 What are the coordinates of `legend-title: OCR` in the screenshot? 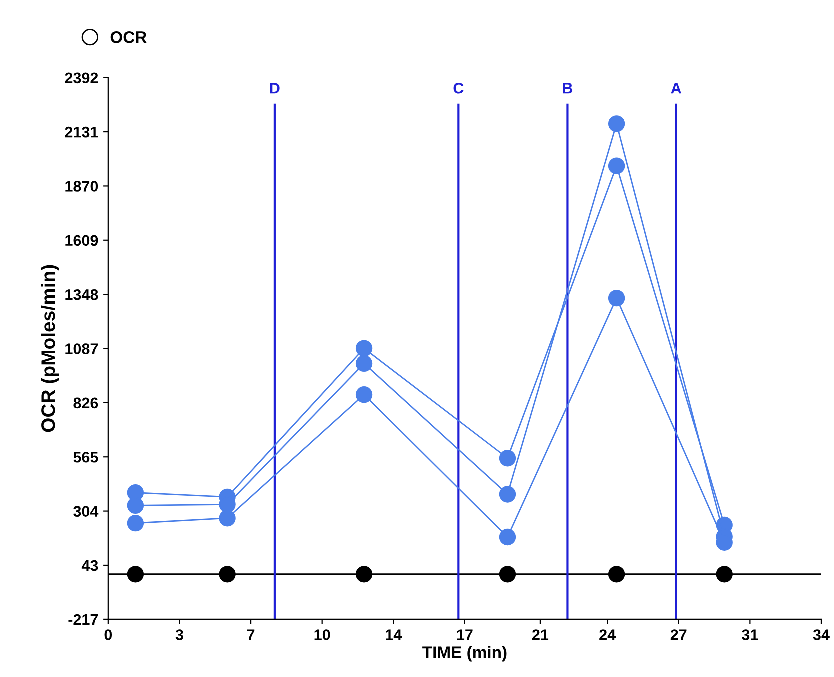 It's located at (128, 38).